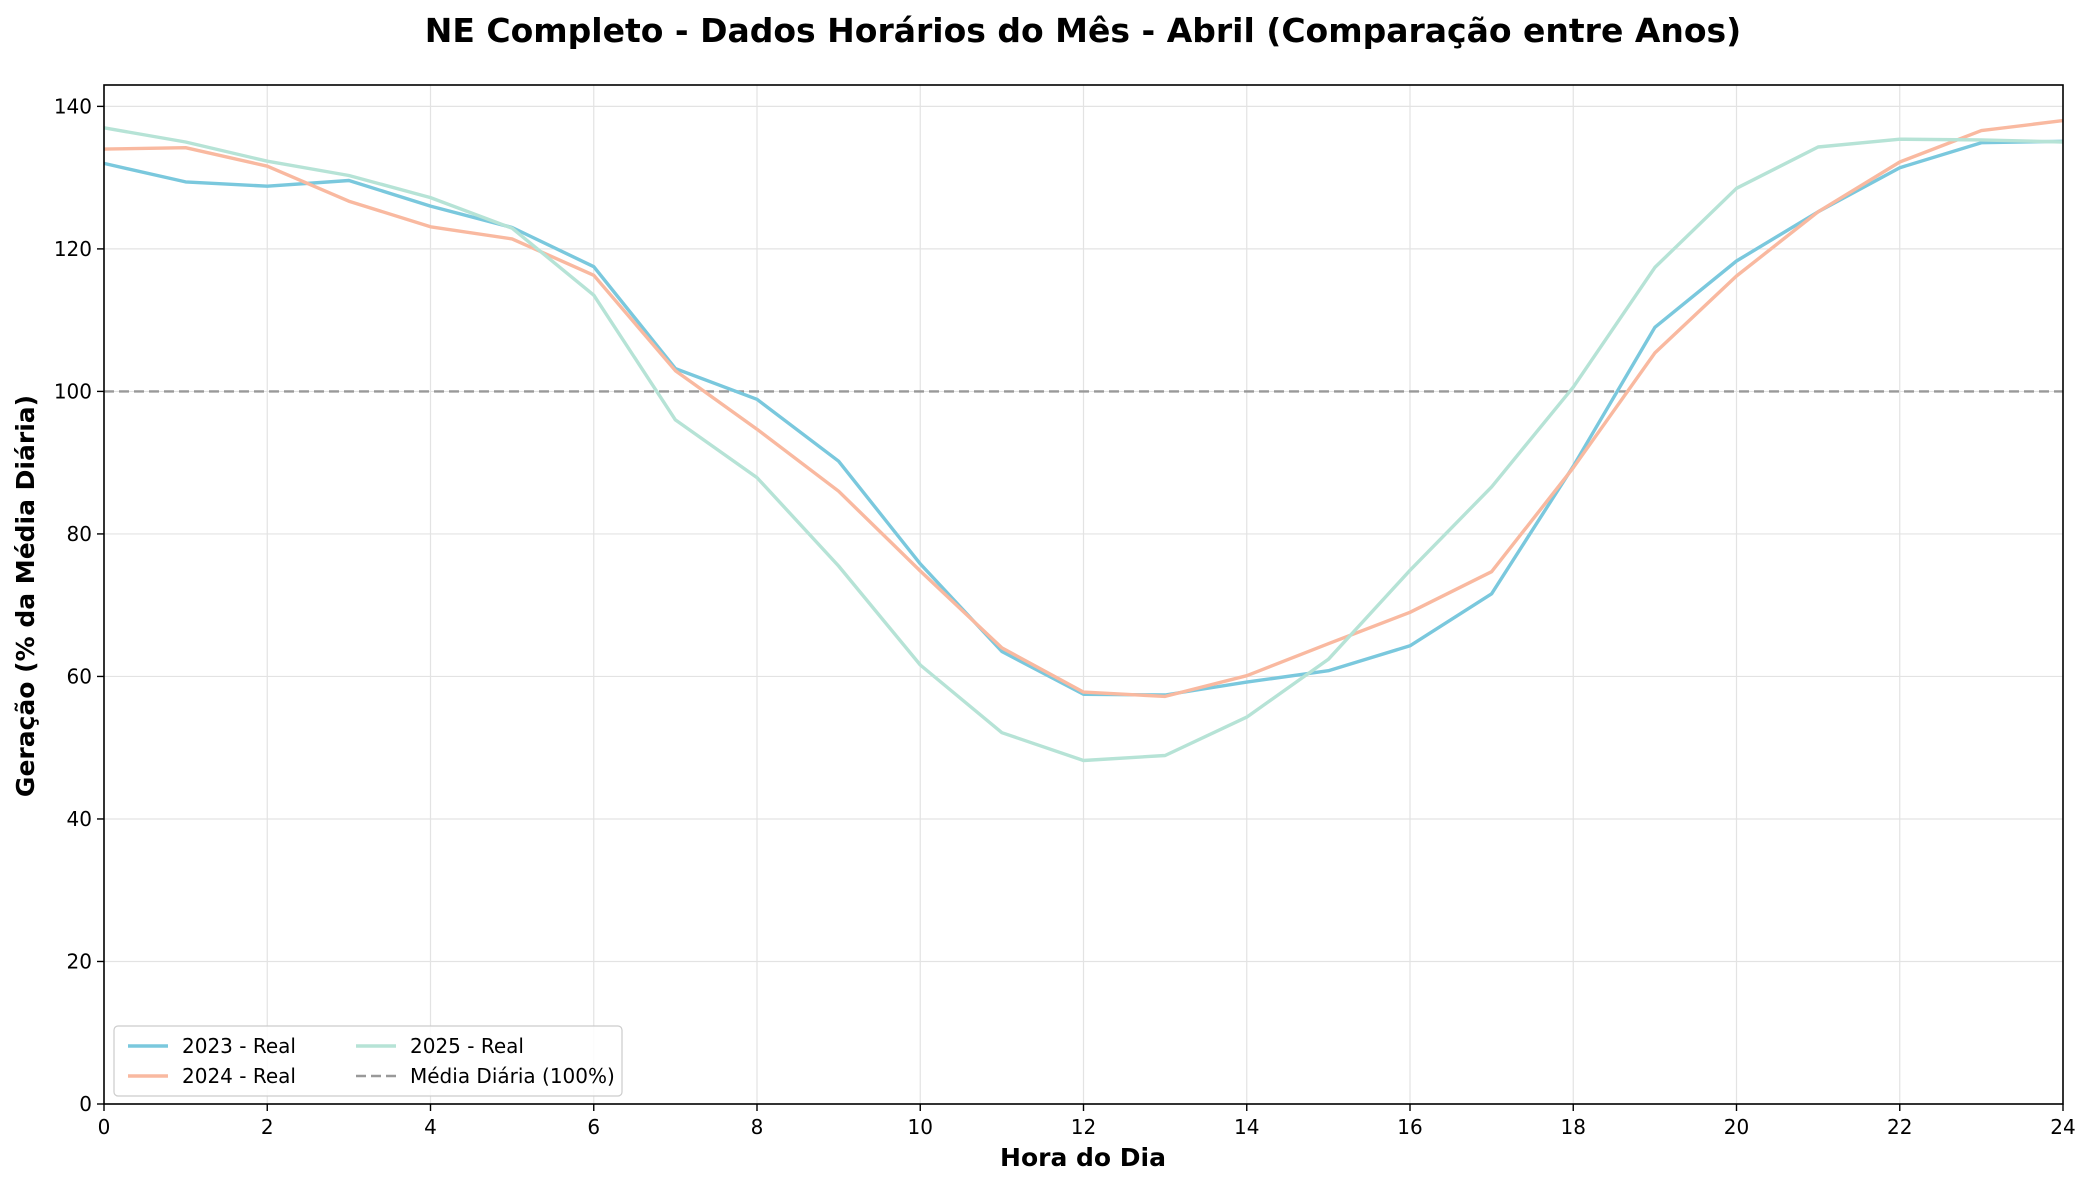  I want to click on x-tick-label: 10, so click(920, 1127).